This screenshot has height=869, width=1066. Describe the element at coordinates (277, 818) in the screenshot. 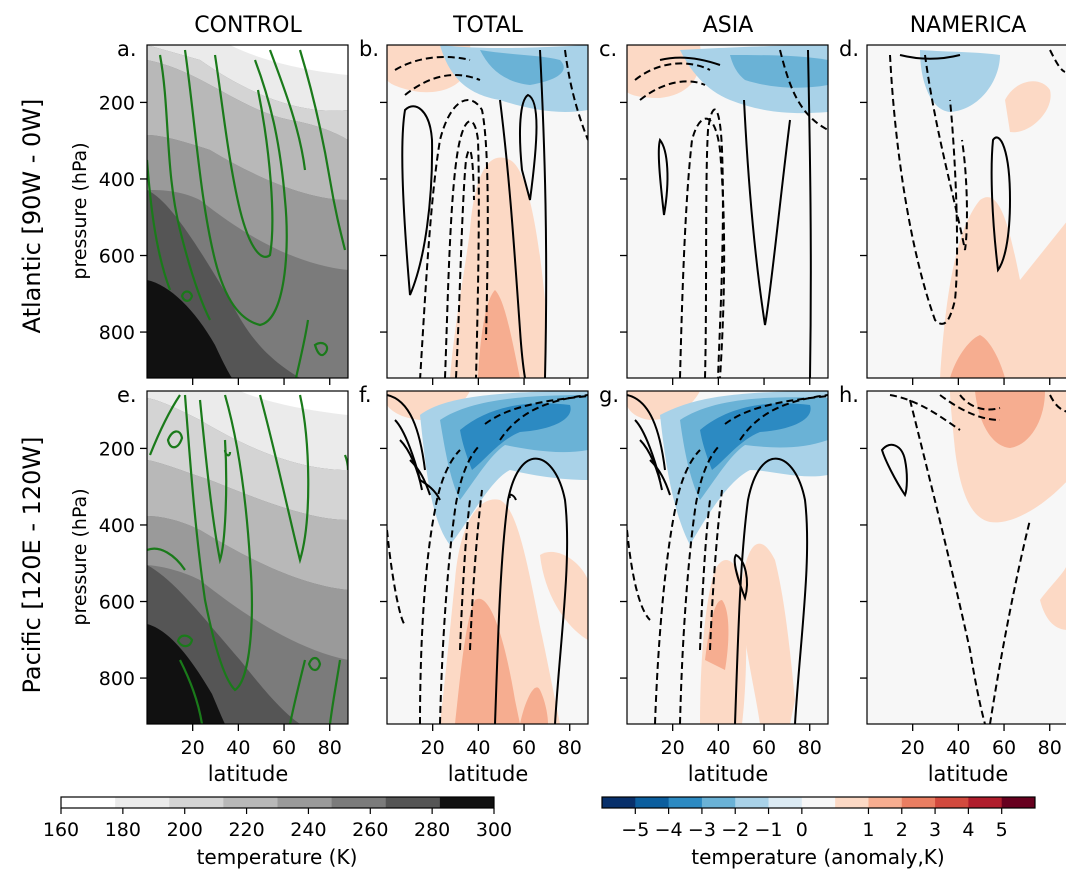

I see `colorbar-temperature: 160 180 200 220 240 260 280 300` at that location.